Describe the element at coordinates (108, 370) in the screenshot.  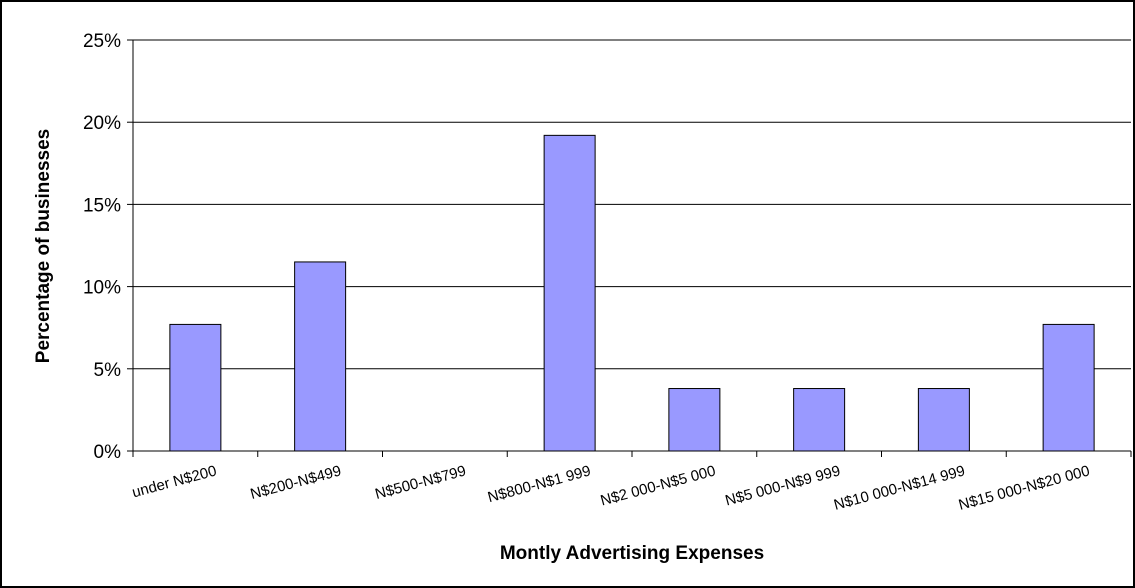
I see `y-tick-label: 5%` at that location.